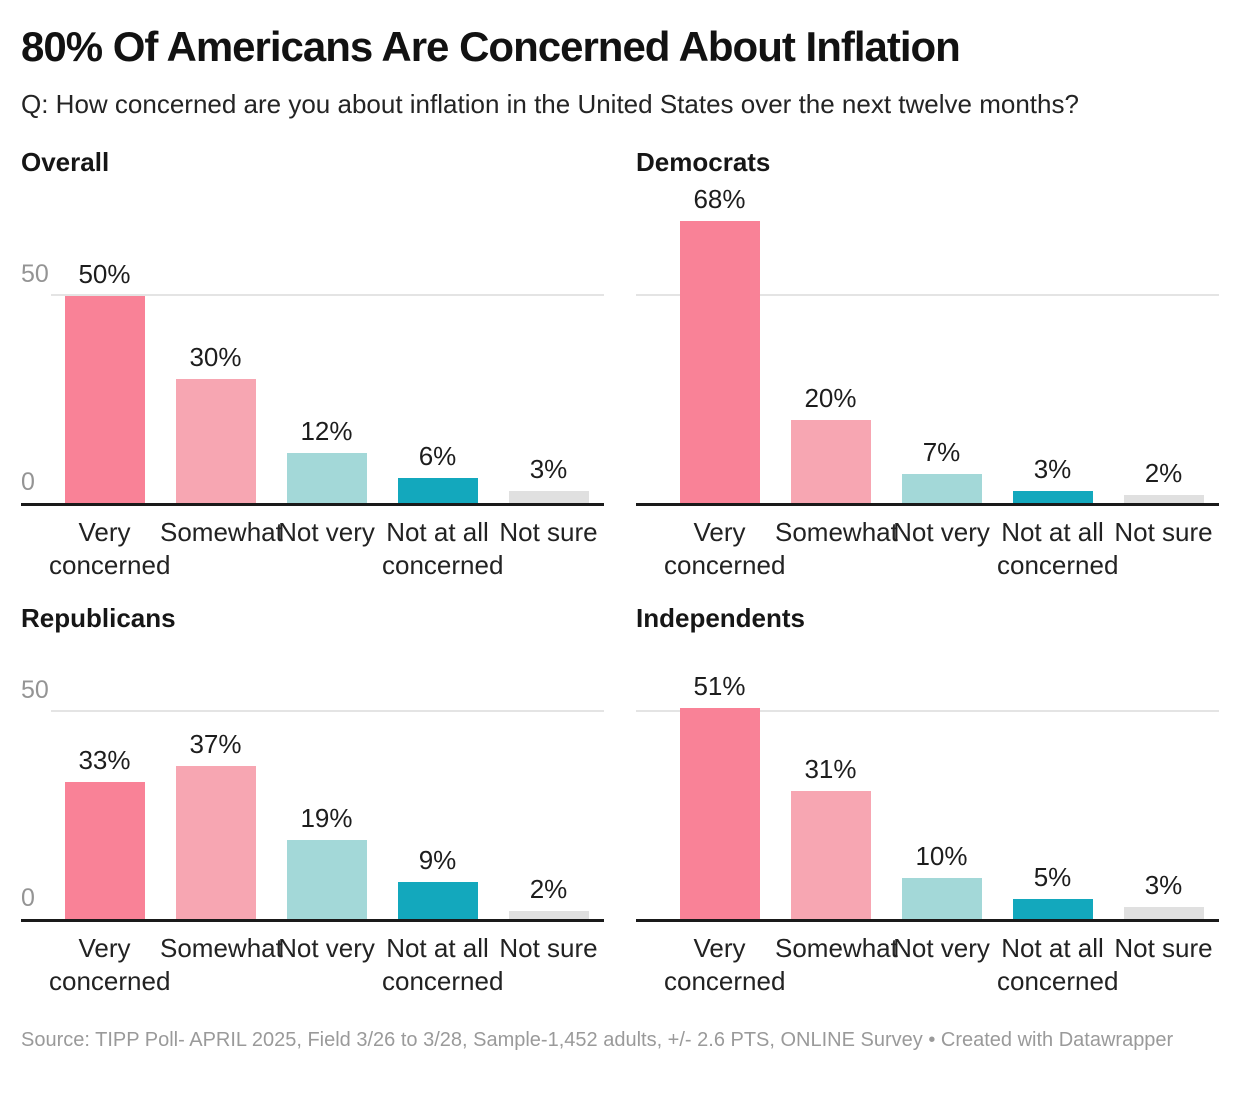 Image resolution: width=1240 pixels, height=1100 pixels. I want to click on value-label: 37%, so click(215, 743).